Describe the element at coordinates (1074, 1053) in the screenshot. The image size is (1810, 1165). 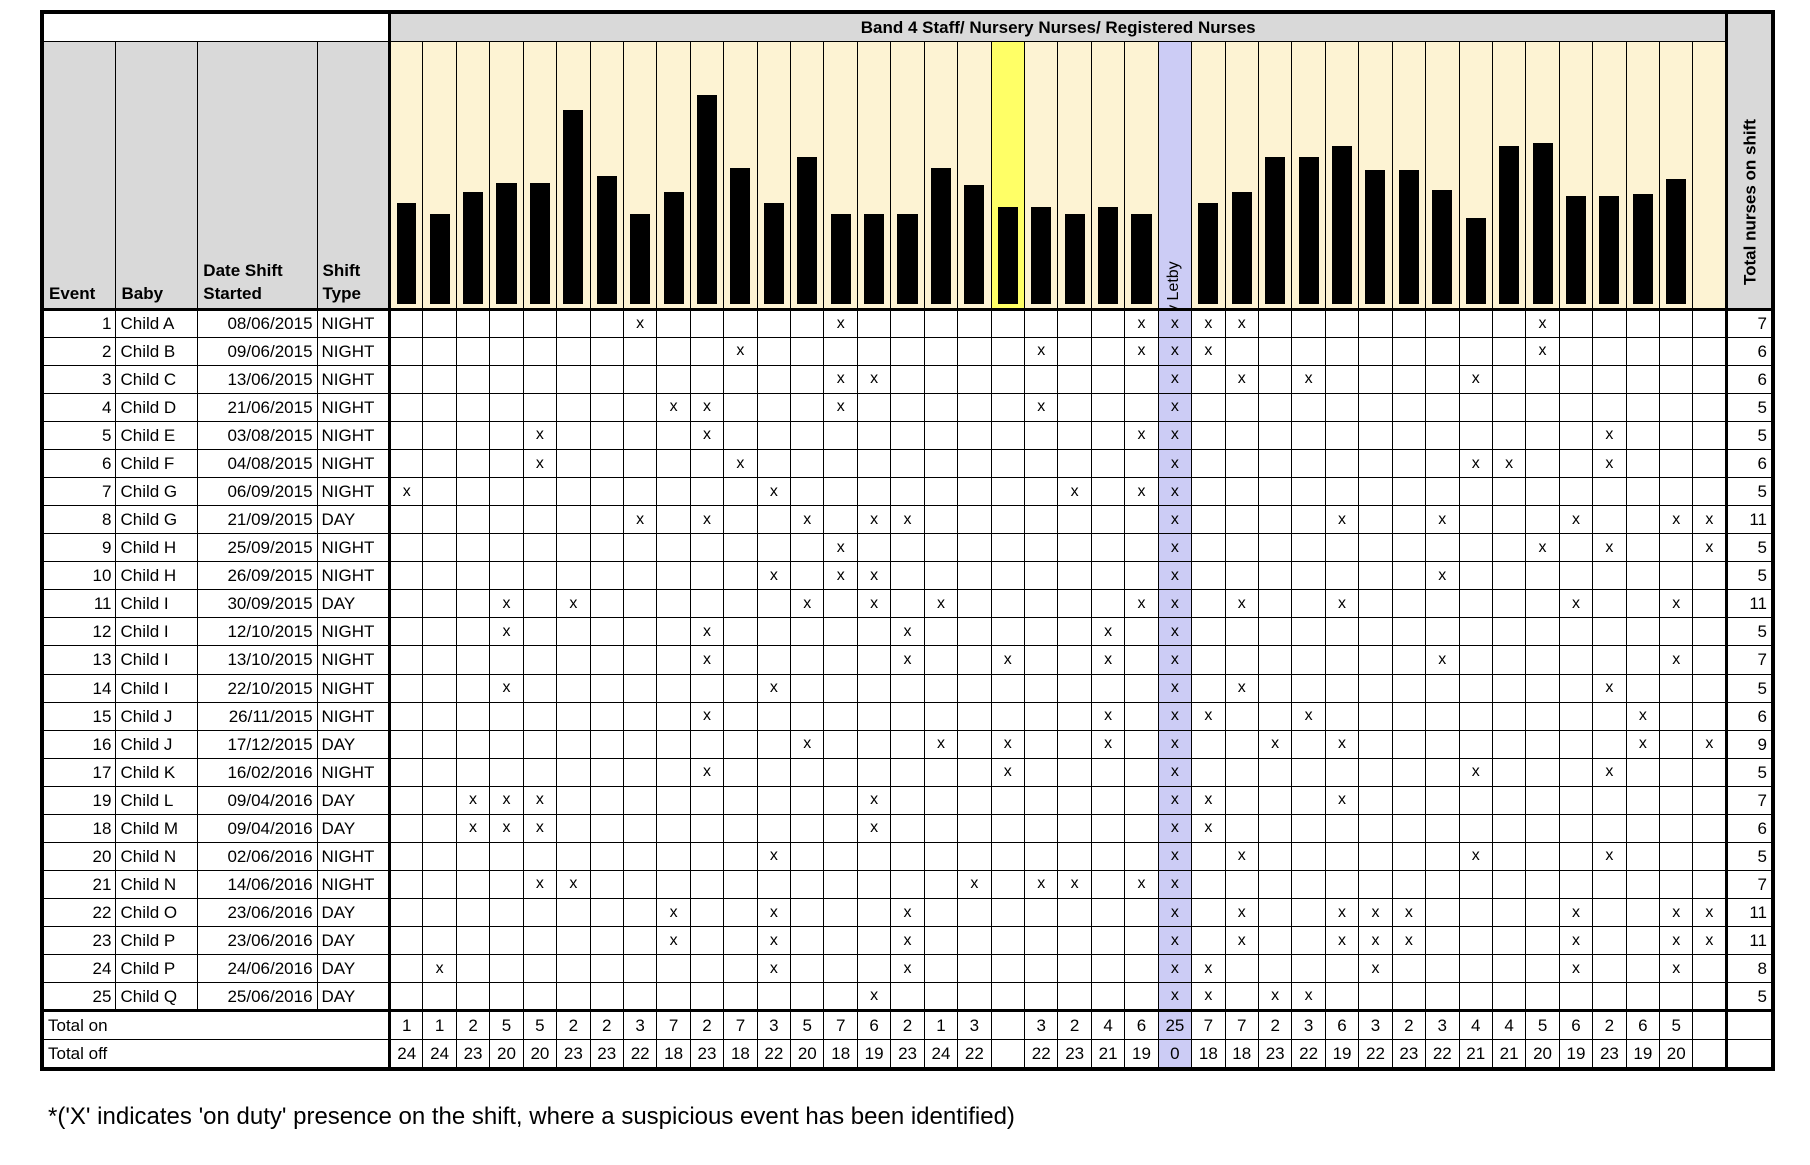
I see `column-total: 23` at that location.